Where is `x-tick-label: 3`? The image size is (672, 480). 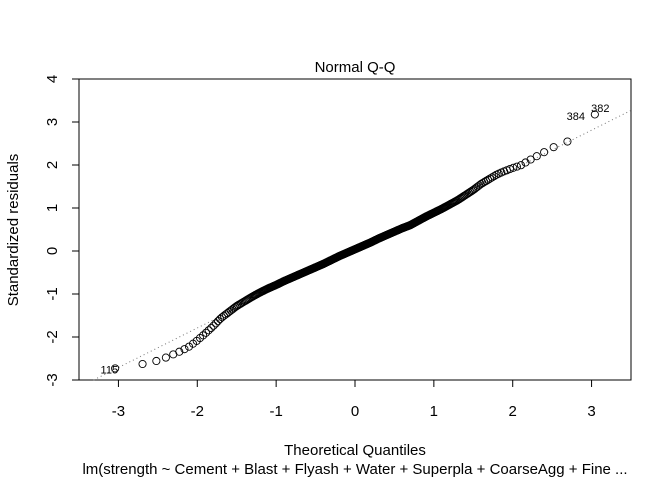
x-tick-label: 3 is located at coordinates (591, 411).